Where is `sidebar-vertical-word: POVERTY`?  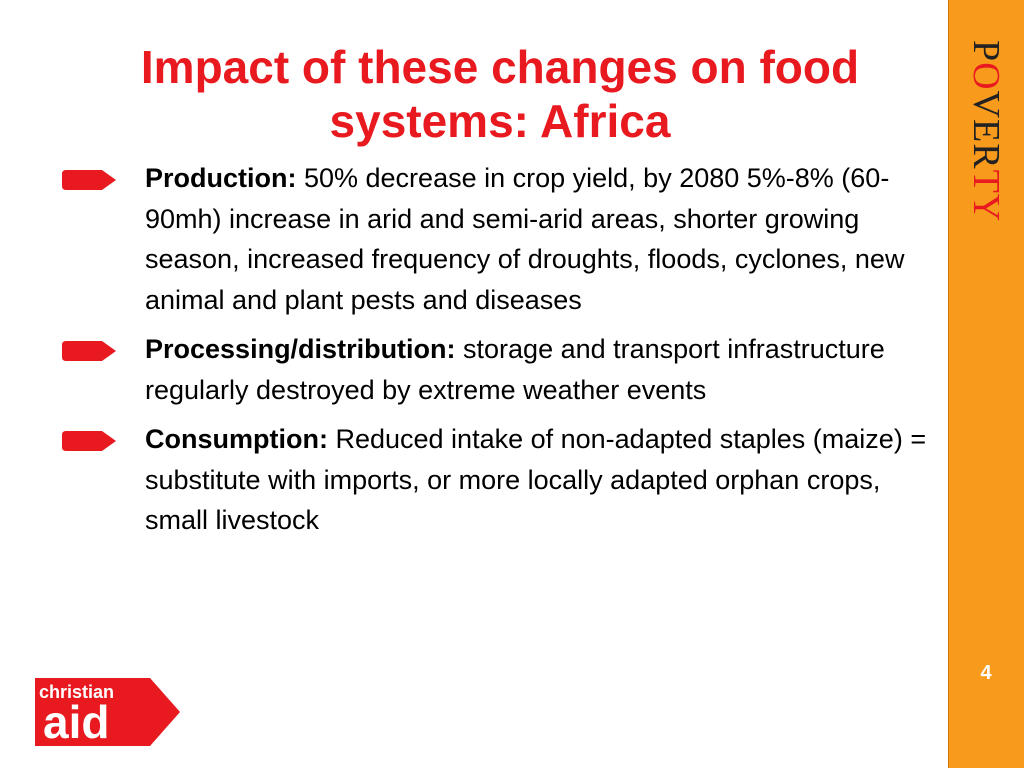 sidebar-vertical-word: POVERTY is located at coordinates (986, 131).